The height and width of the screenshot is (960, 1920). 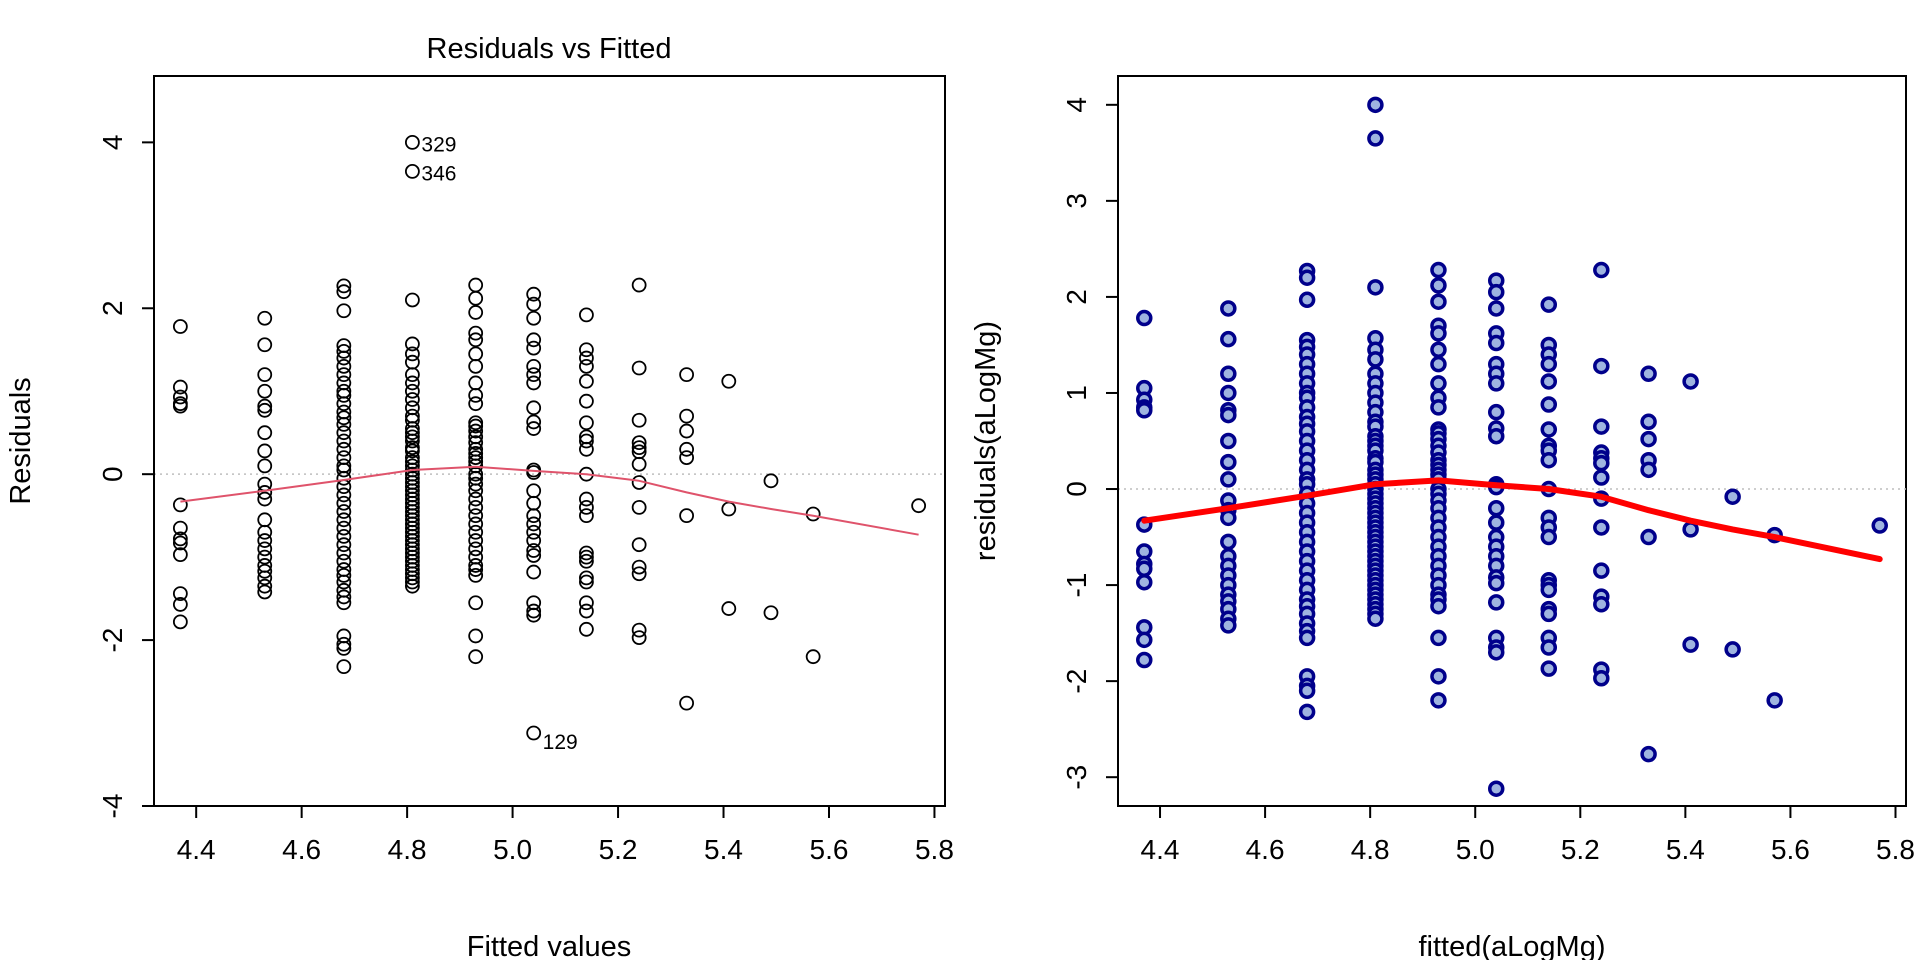 I want to click on outlier-labels: 329 346 129, so click(x=499, y=443).